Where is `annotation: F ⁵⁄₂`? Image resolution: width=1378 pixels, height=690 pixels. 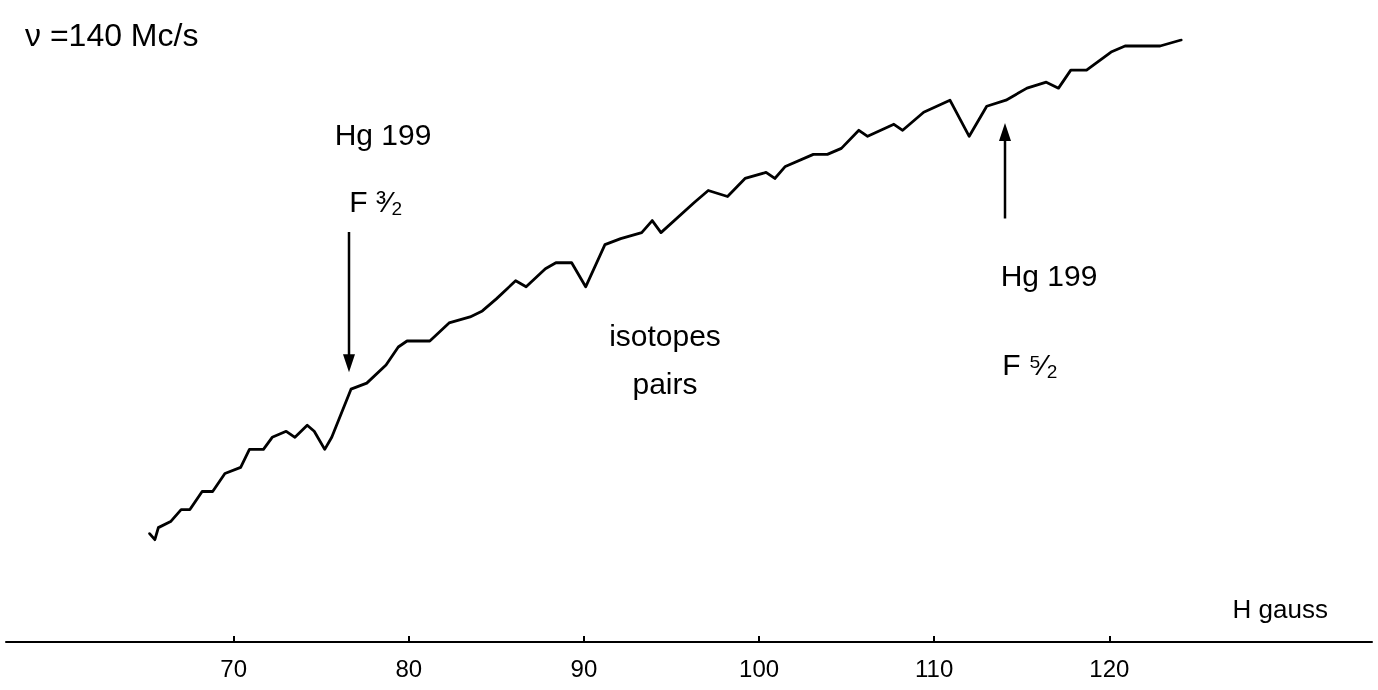 annotation: F ⁵⁄₂ is located at coordinates (1030, 364).